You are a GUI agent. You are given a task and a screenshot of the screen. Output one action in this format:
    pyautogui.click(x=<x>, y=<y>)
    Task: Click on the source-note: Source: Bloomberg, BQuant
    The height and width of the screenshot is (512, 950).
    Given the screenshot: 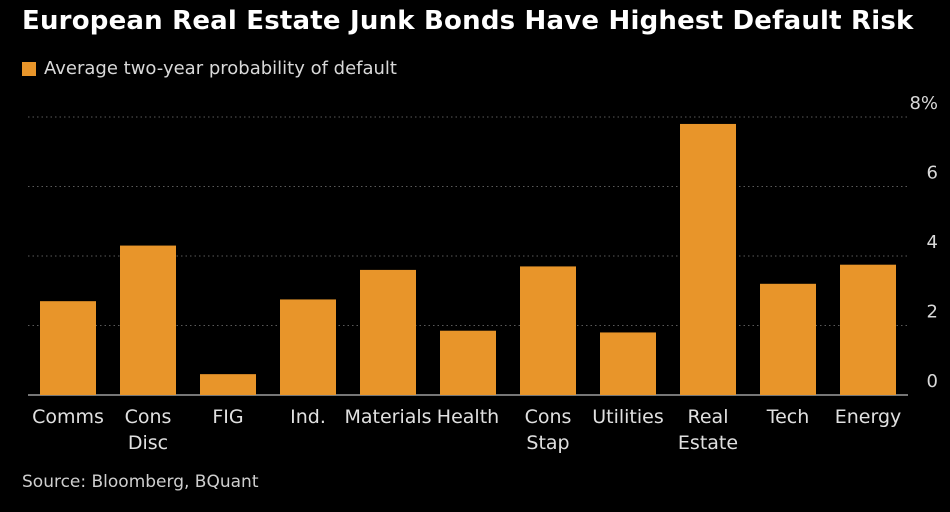 What is the action you would take?
    pyautogui.click(x=140, y=482)
    